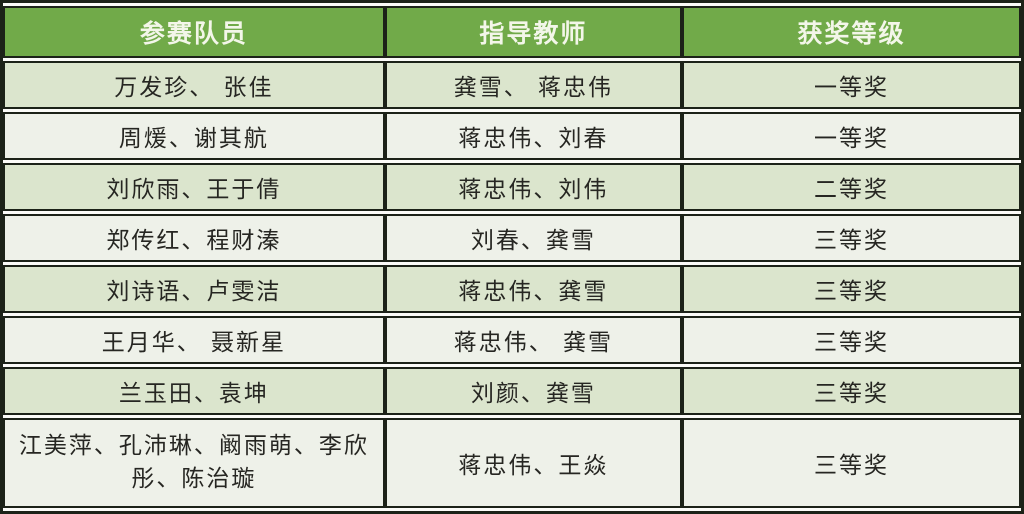  I want to click on cell-teachers: 蒋忠伟、 龚雪, so click(533, 340).